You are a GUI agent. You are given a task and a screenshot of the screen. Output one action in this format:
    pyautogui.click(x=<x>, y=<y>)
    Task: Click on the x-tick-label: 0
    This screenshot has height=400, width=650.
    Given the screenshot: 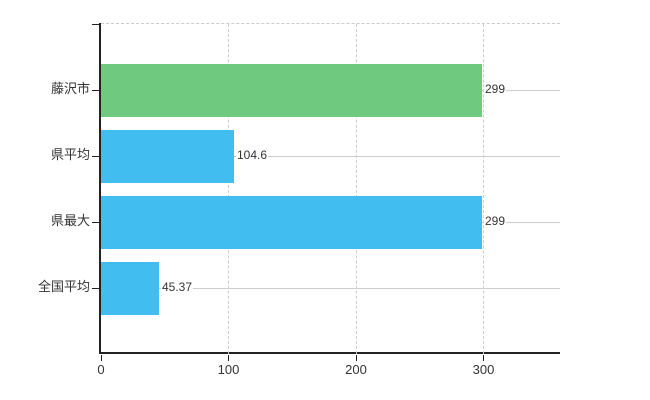 What is the action you would take?
    pyautogui.click(x=101, y=369)
    